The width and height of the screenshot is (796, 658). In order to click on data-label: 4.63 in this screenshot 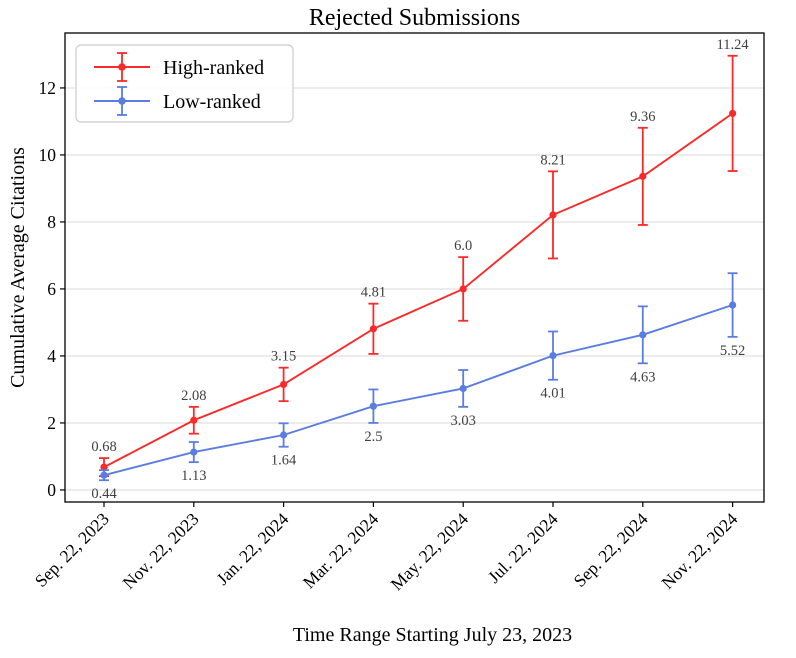, I will do `click(642, 377)`.